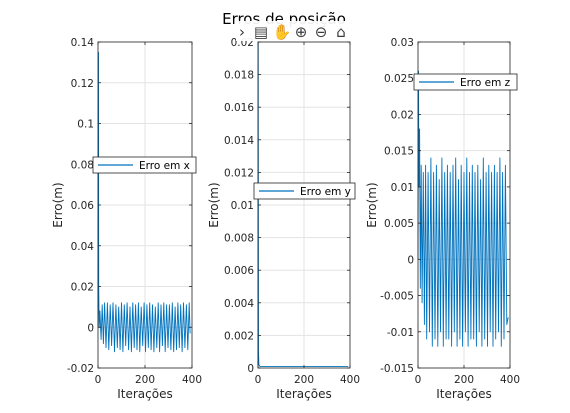 This screenshot has height=413, width=570. Describe the element at coordinates (485, 83) in the screenshot. I see `legend-label: Erro em z` at that location.